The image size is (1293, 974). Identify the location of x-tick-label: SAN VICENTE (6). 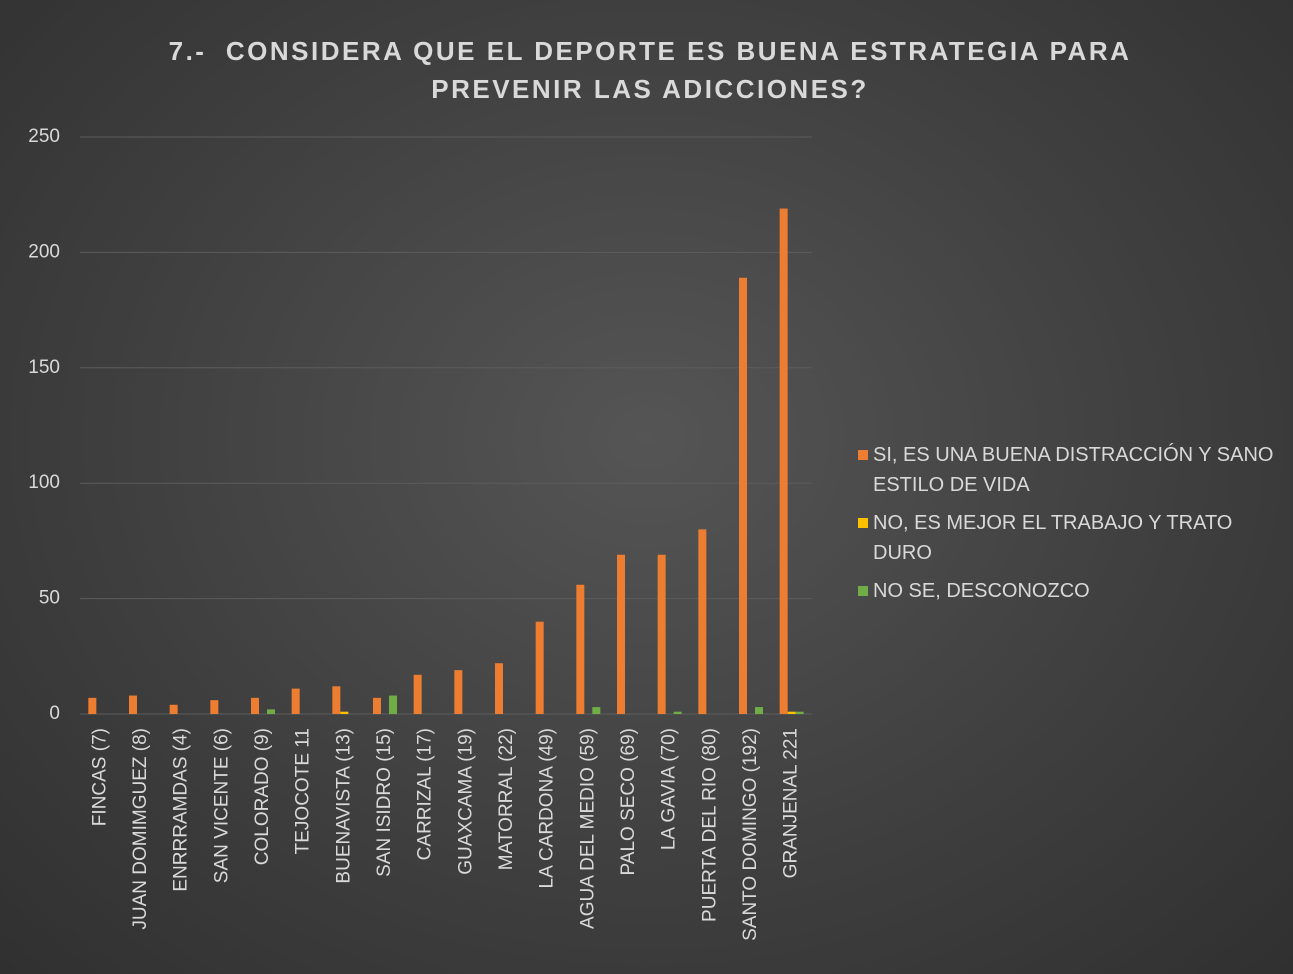
(221, 805).